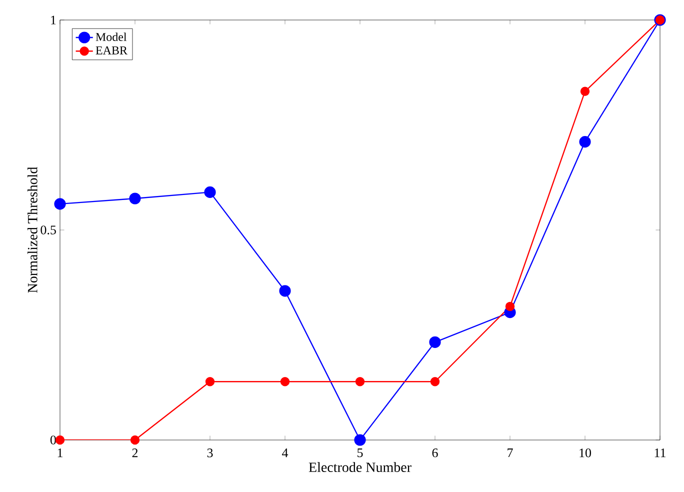  I want to click on x-axis-title: Electrode Number, so click(360, 467).